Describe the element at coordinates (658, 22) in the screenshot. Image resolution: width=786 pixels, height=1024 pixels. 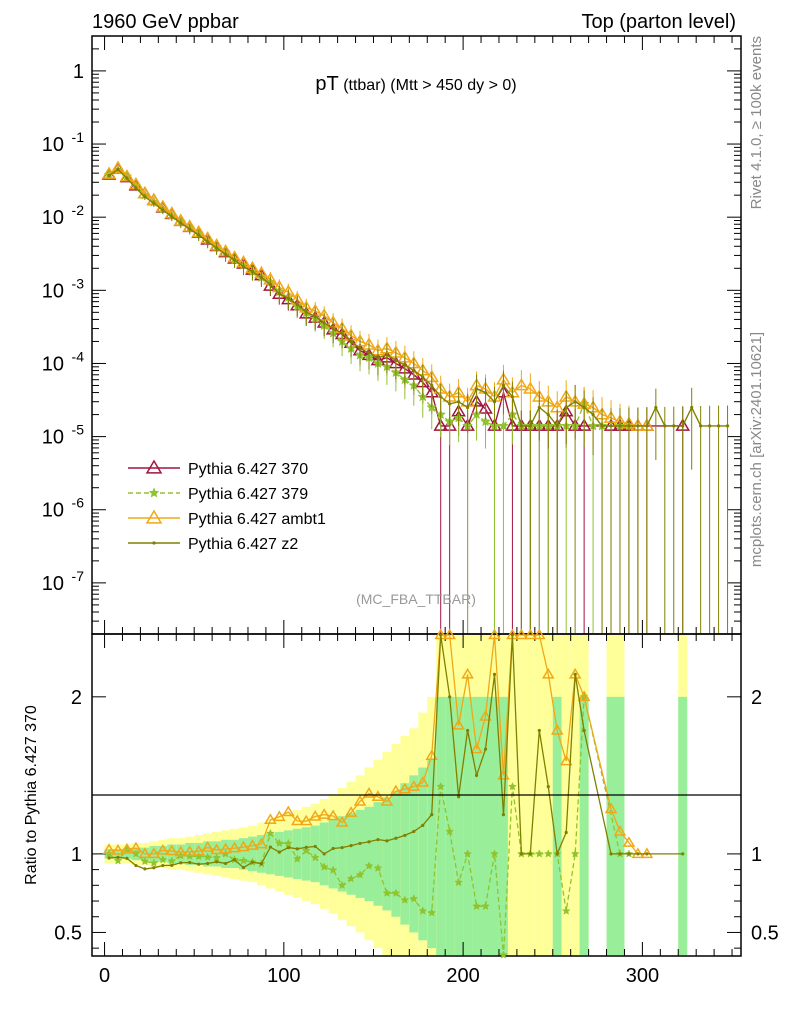
I see `header-right: Top (parton level)` at that location.